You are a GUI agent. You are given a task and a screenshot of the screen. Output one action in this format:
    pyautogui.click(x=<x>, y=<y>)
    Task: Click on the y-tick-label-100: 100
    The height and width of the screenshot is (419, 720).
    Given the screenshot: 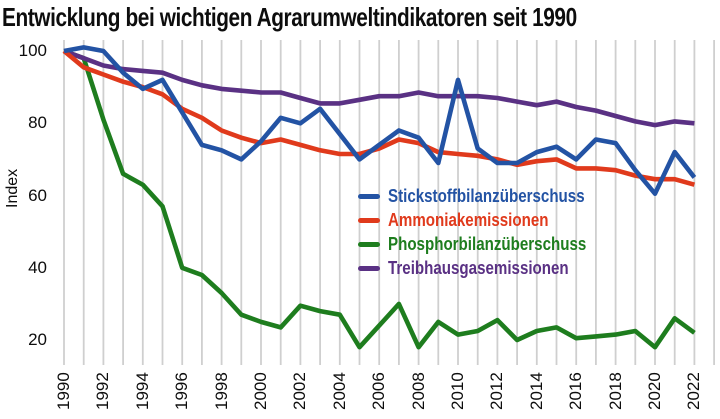 What is the action you would take?
    pyautogui.click(x=32, y=50)
    